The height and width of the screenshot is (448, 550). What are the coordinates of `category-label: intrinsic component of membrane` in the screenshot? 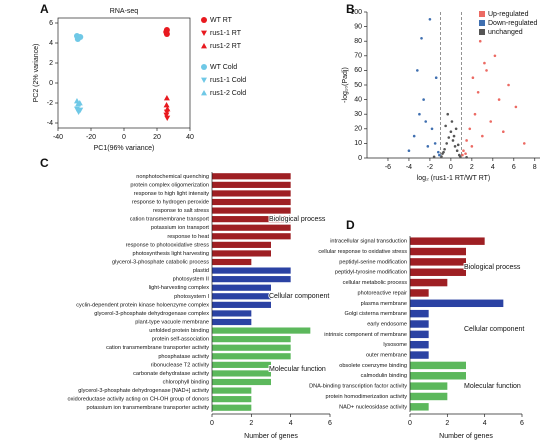 It's located at (365, 335).